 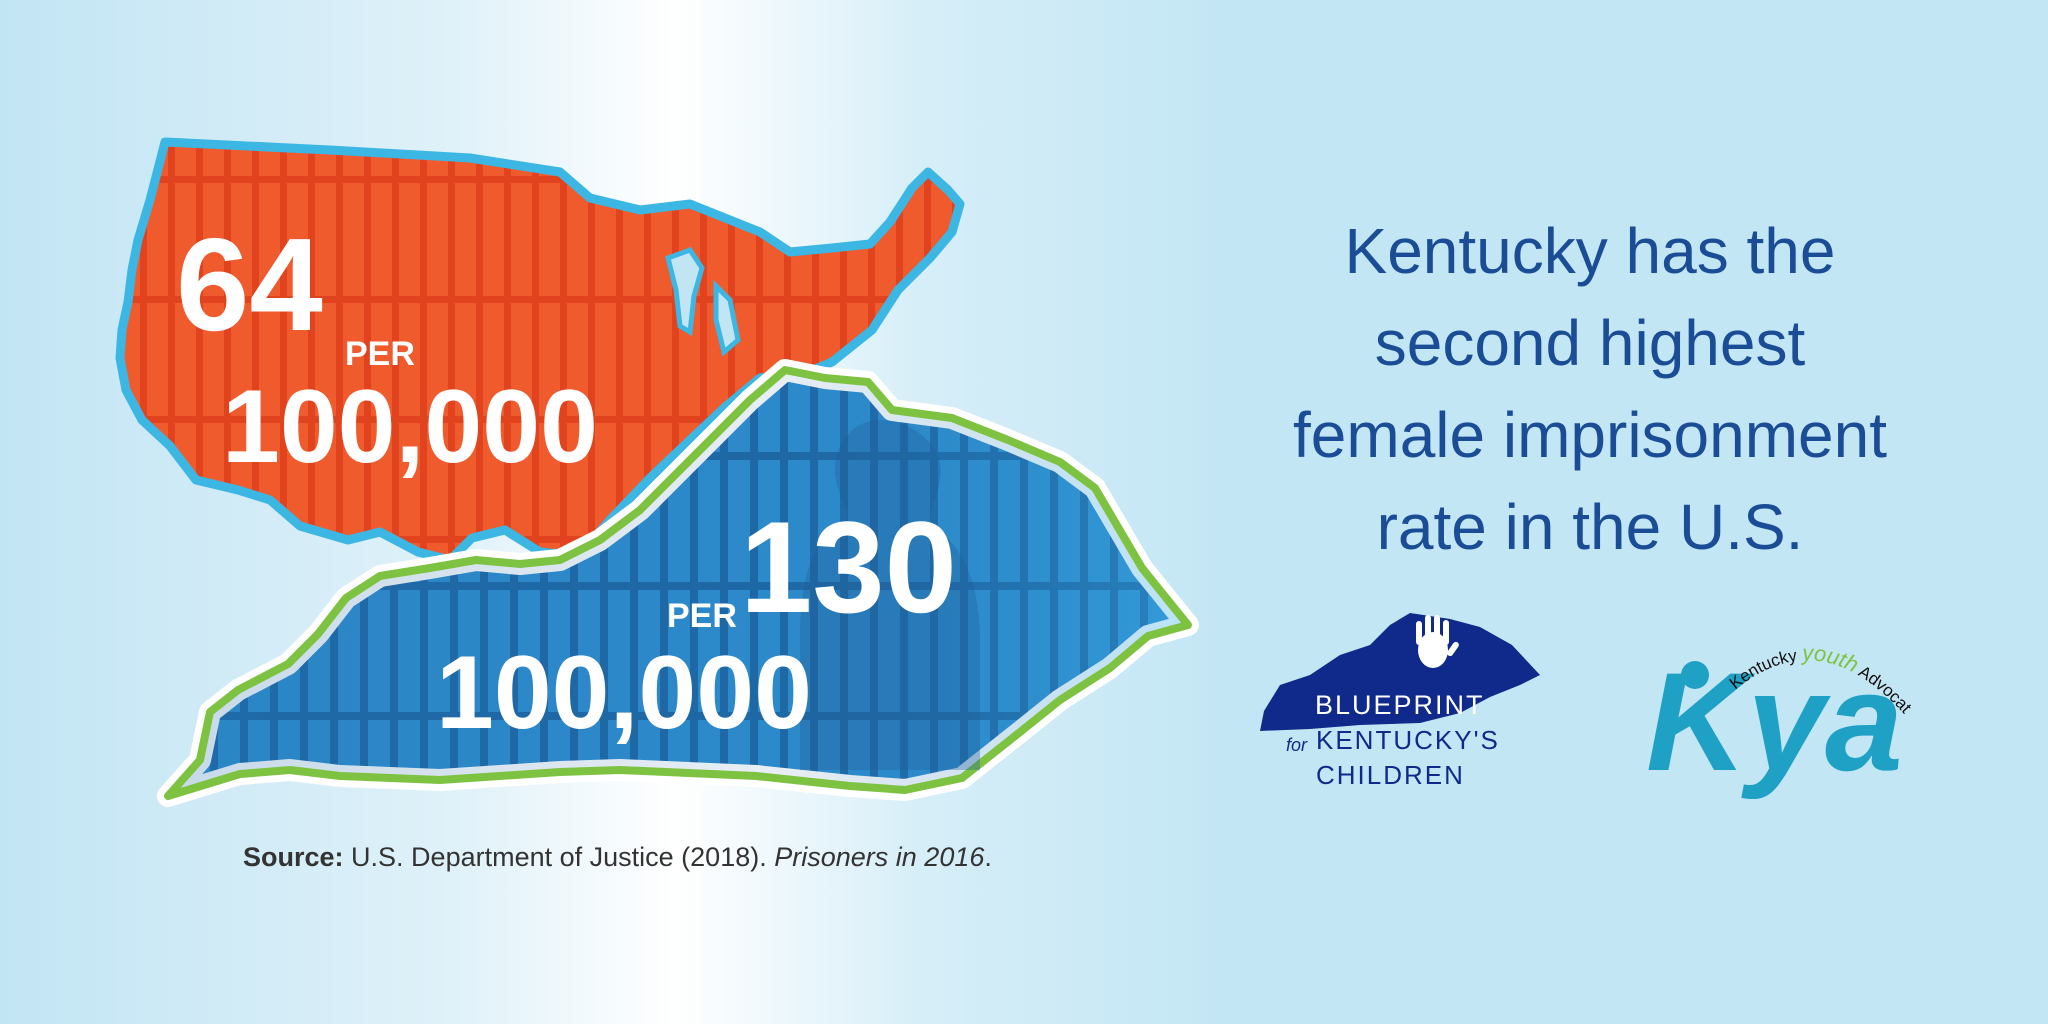 I want to click on source-end: ., so click(x=988, y=857).